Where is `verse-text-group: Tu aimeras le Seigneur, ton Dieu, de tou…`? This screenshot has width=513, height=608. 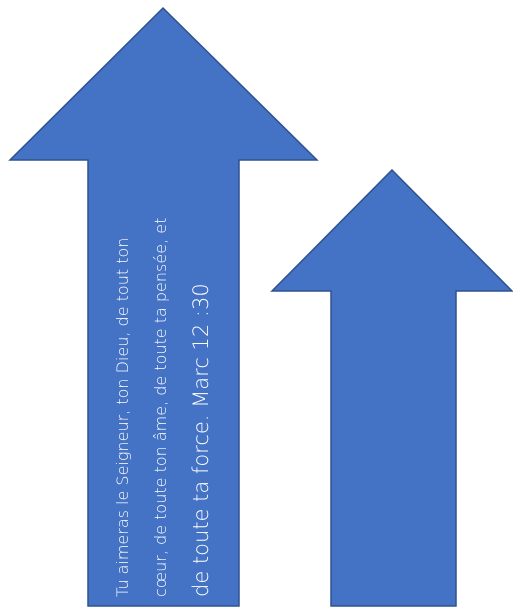
verse-text-group: Tu aimeras le Seigneur, ton Dieu, de tou… is located at coordinates (163, 407).